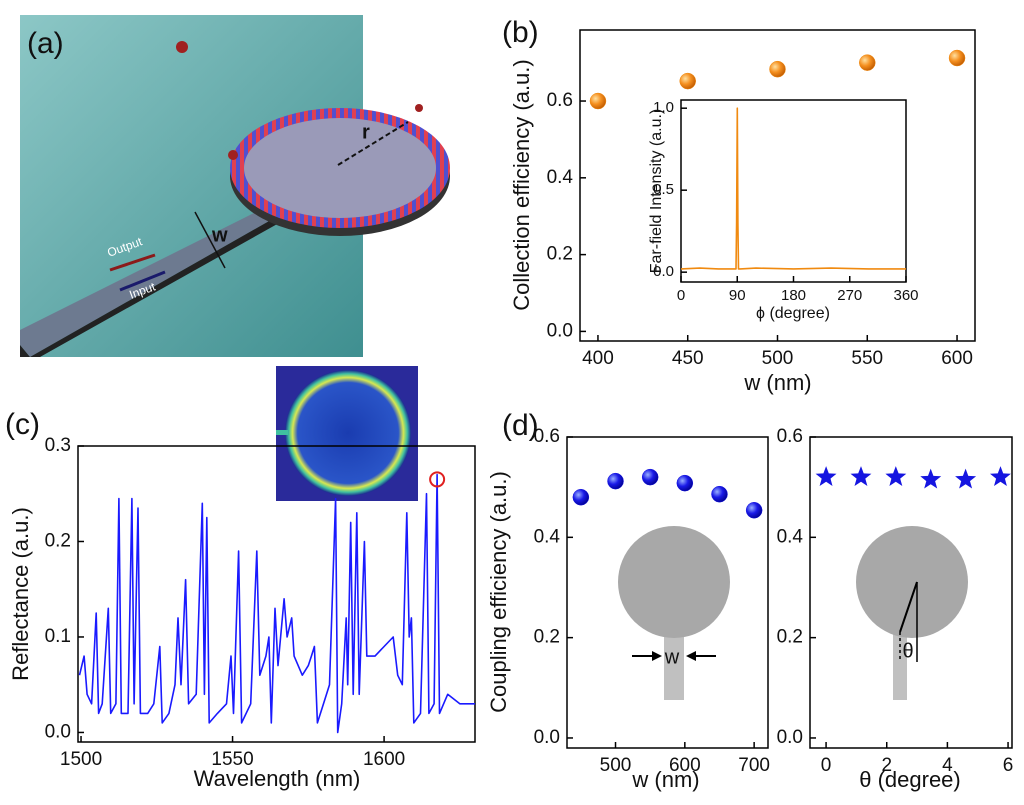  What do you see at coordinates (58, 636) in the screenshot?
I see `y-tick-label: 0.1` at bounding box center [58, 636].